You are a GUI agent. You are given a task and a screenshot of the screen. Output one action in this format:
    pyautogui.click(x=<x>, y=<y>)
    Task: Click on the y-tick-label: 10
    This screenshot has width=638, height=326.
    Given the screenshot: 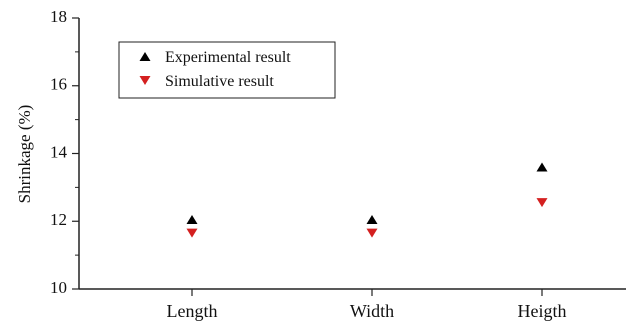 What is the action you would take?
    pyautogui.click(x=58, y=287)
    